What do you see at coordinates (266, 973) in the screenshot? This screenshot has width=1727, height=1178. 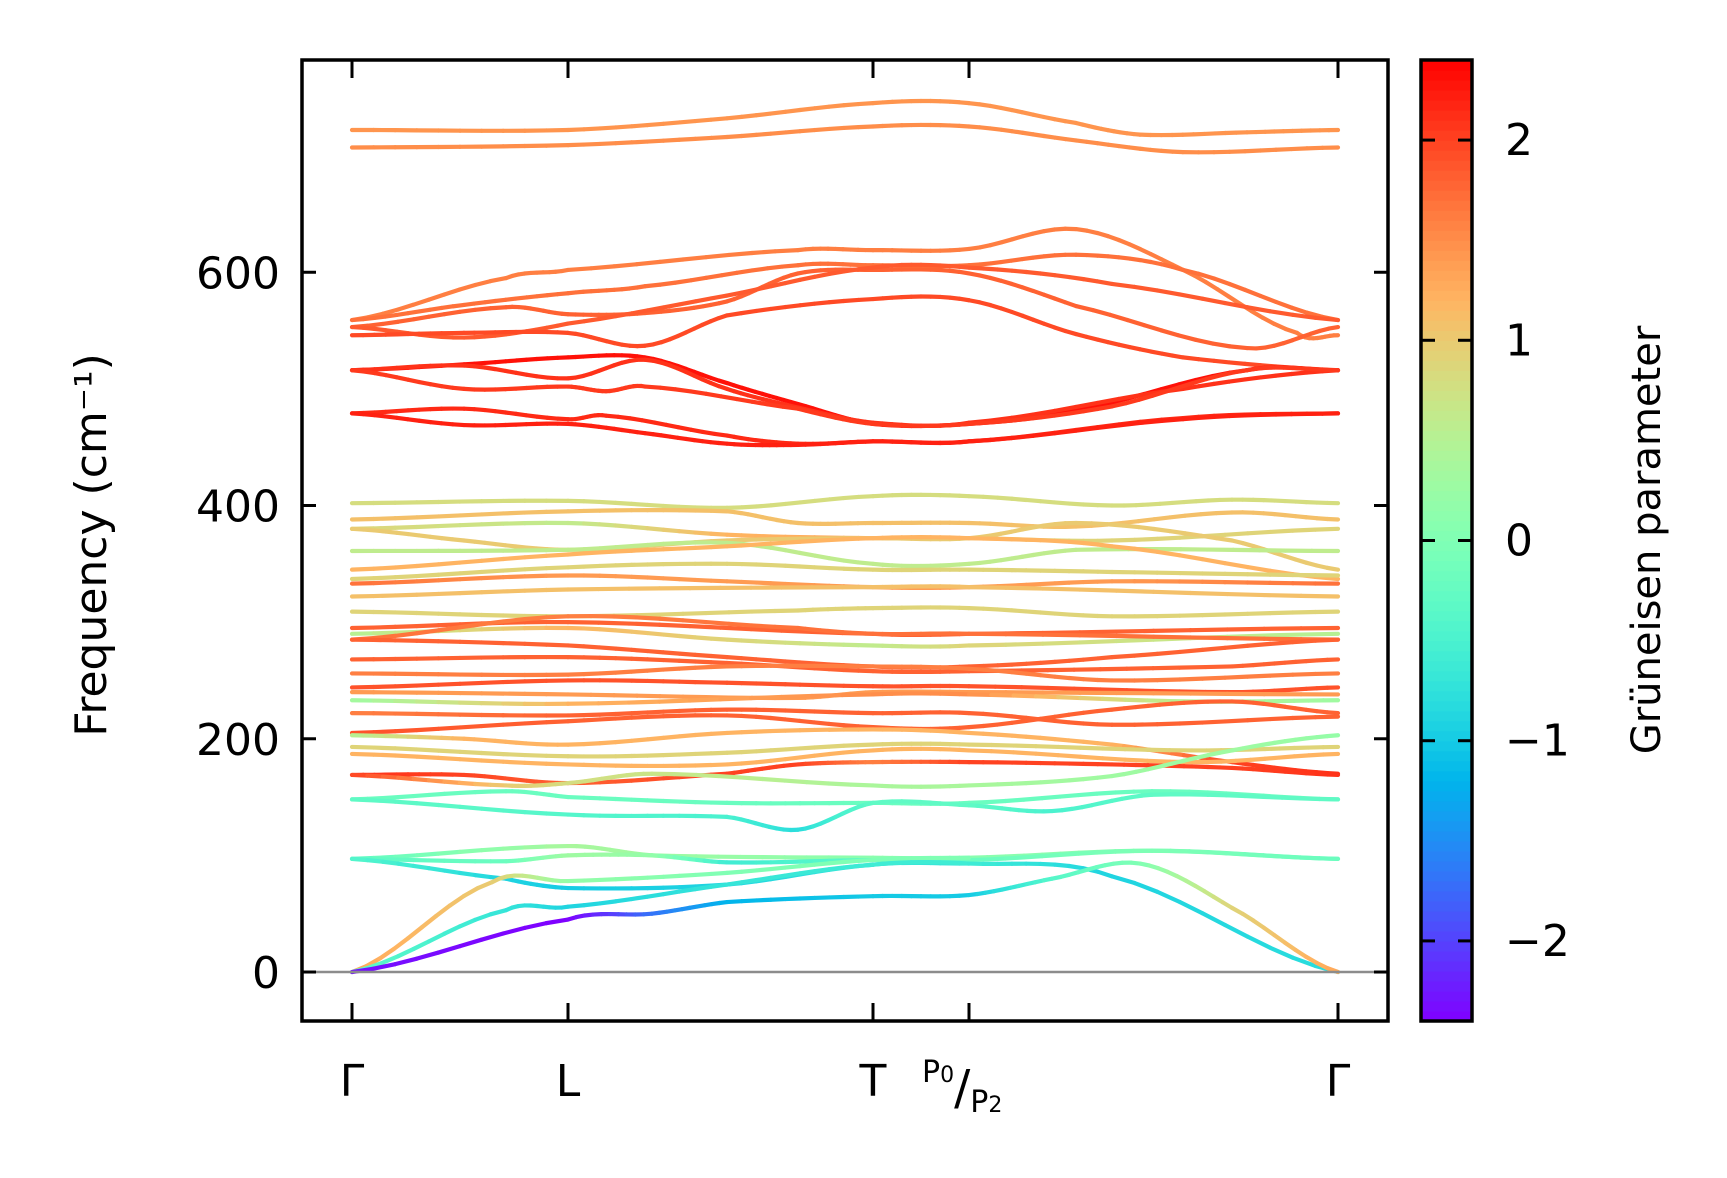 I see `y-tick-label: 0` at bounding box center [266, 973].